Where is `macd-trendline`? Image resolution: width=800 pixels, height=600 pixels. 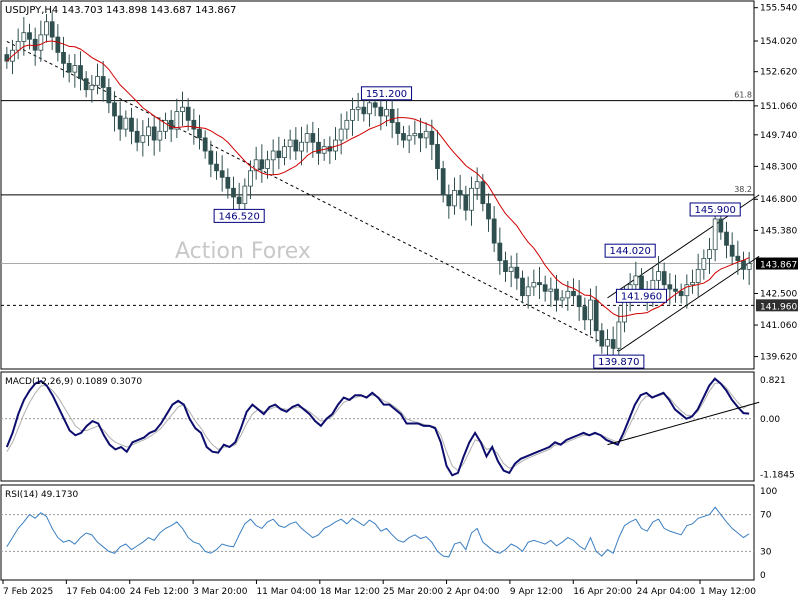 macd-trendline is located at coordinates (683, 423).